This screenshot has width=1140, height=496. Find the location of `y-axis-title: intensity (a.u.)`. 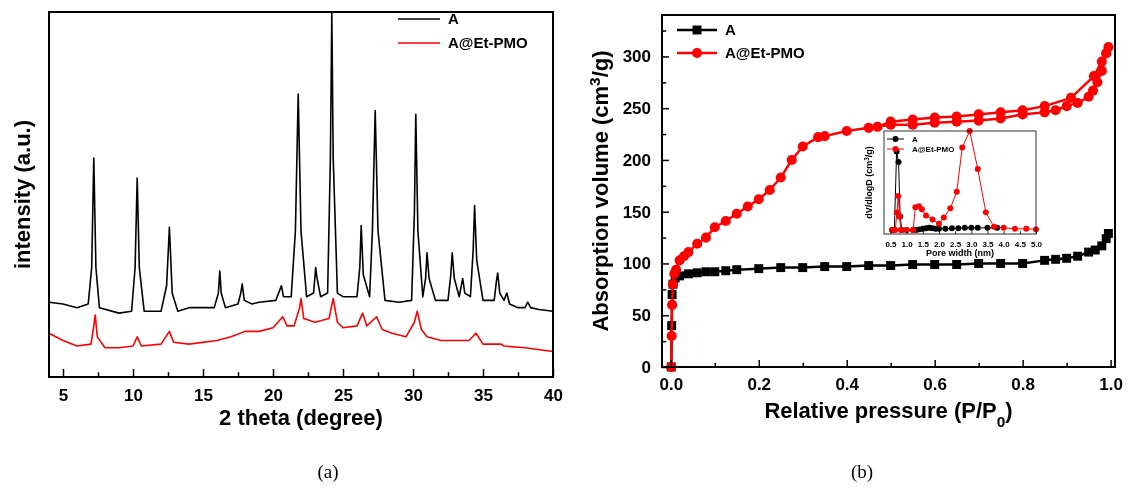

y-axis-title: intensity (a.u.) is located at coordinates (22, 194).